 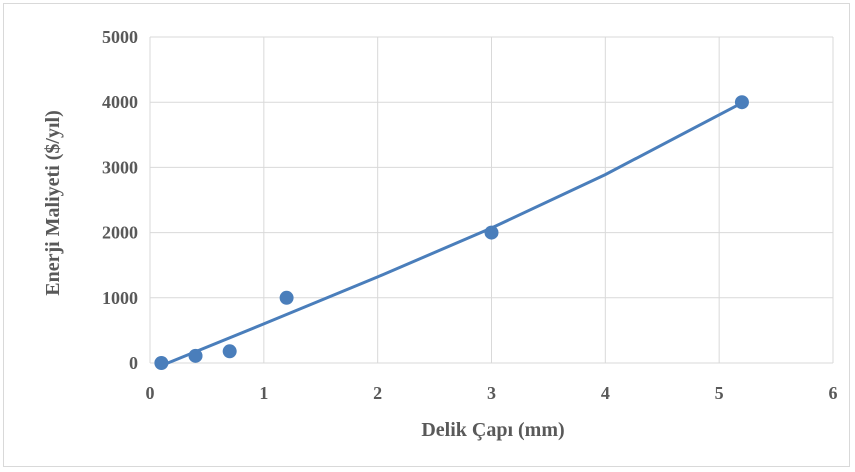 I want to click on x-tick-label: 5, so click(x=719, y=393).